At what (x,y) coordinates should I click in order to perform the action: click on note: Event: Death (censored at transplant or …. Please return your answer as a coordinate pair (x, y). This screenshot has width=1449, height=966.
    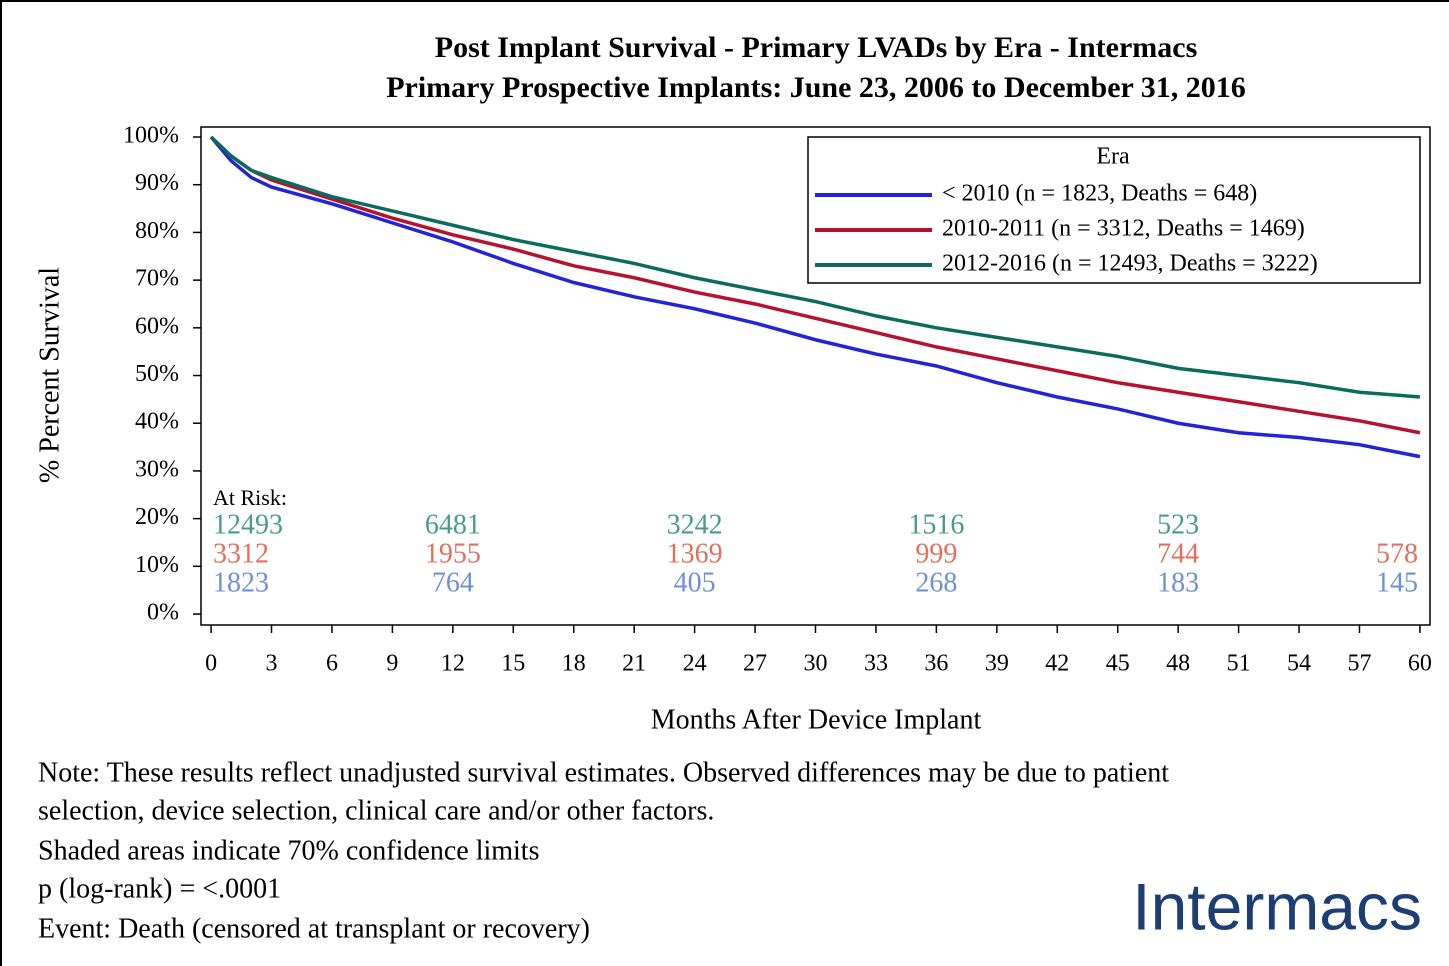
    Looking at the image, I should click on (314, 928).